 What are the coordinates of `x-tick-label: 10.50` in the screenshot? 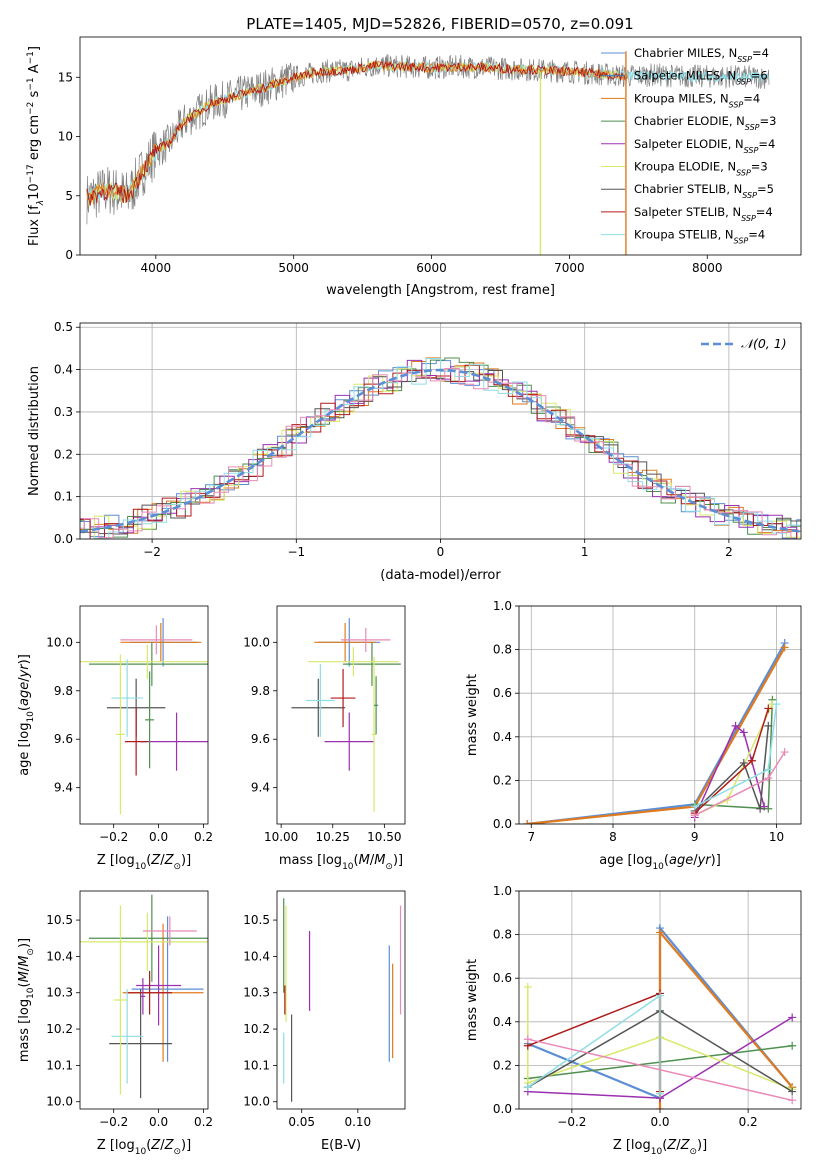 It's located at (384, 837).